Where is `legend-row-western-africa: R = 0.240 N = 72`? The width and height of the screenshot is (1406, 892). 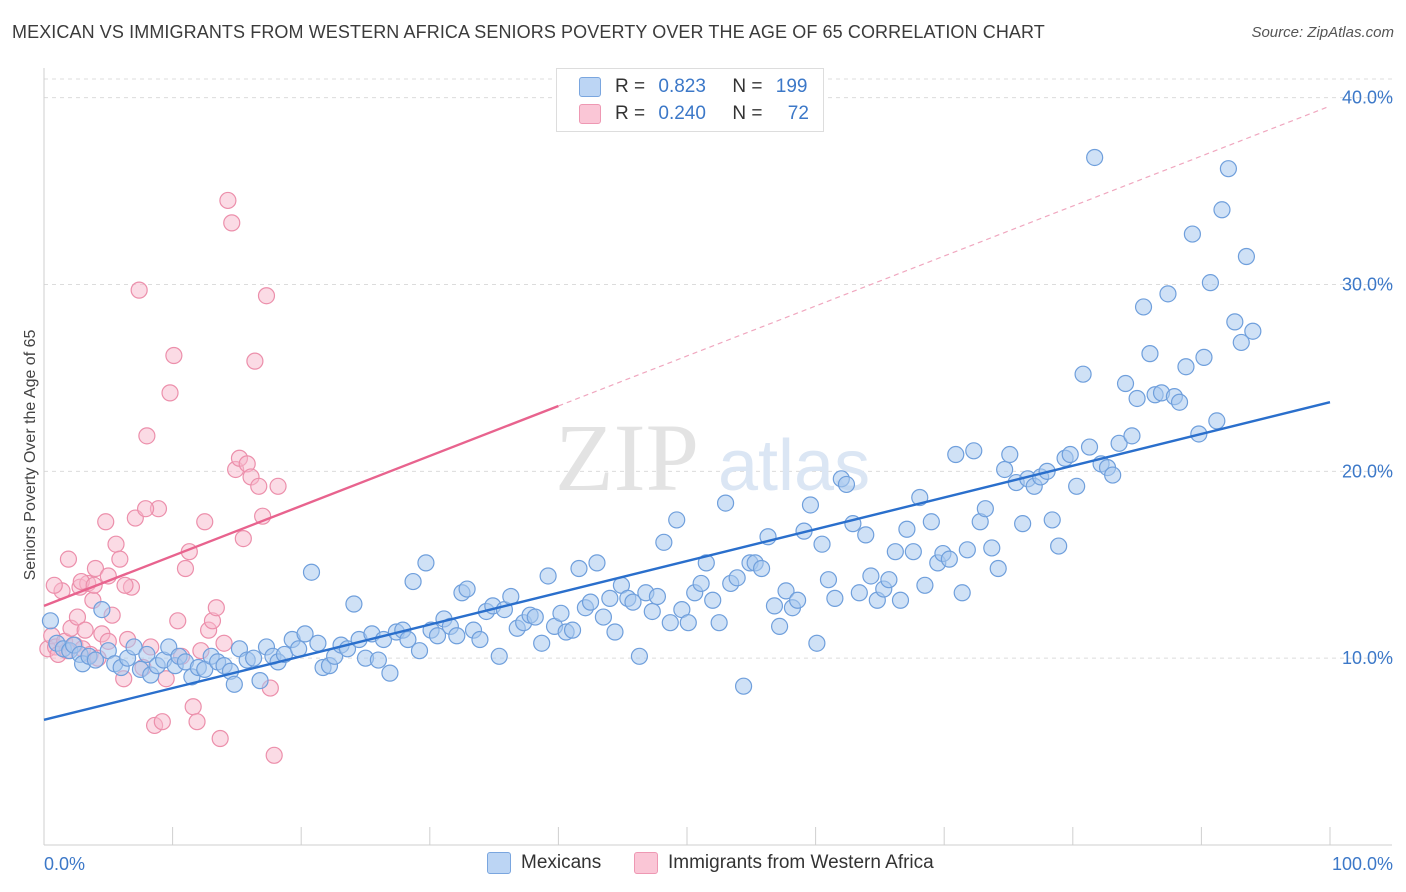
legend-row-western-africa: R = 0.240 N = 72 is located at coordinates (694, 114).